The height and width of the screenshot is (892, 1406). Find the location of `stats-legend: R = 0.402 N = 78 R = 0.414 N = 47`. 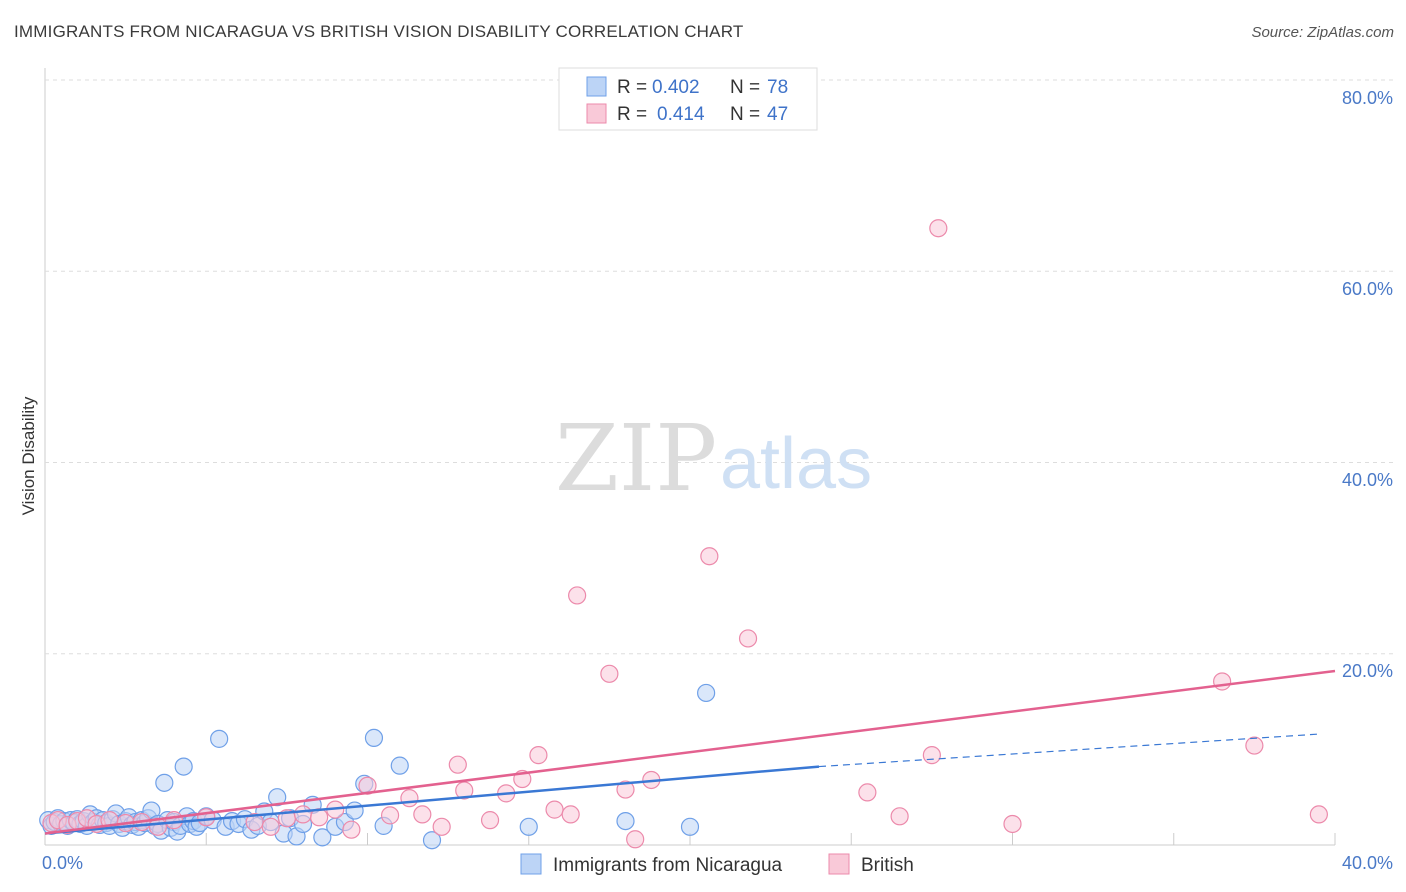

stats-legend: R = 0.402 N = 78 R = 0.414 N = 47 is located at coordinates (688, 99).